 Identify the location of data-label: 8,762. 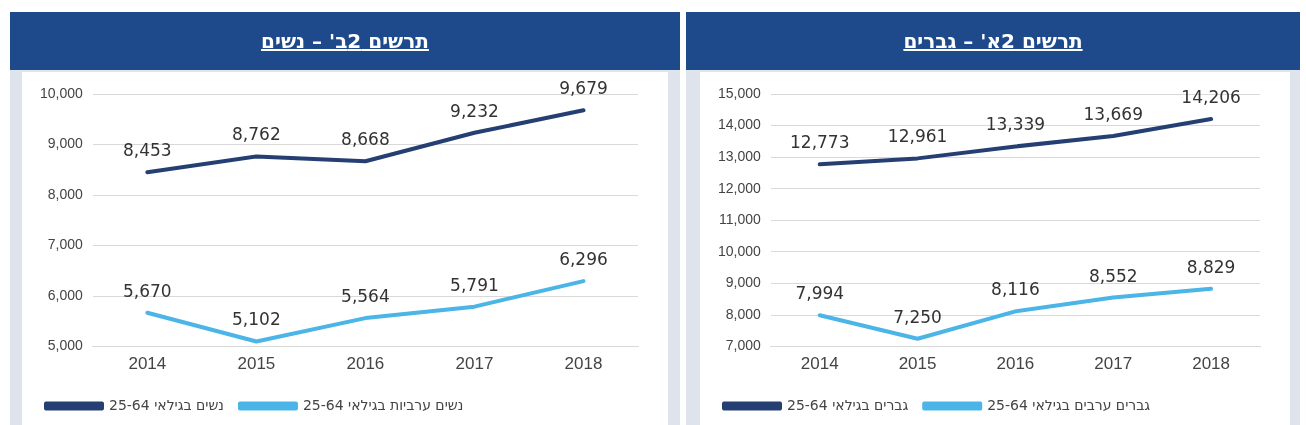
(256, 134).